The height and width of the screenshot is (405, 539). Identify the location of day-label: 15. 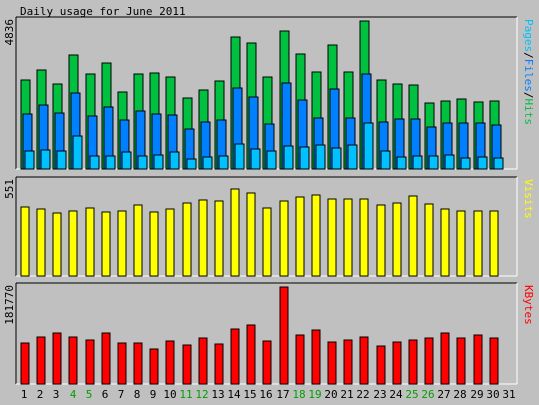
(249, 394).